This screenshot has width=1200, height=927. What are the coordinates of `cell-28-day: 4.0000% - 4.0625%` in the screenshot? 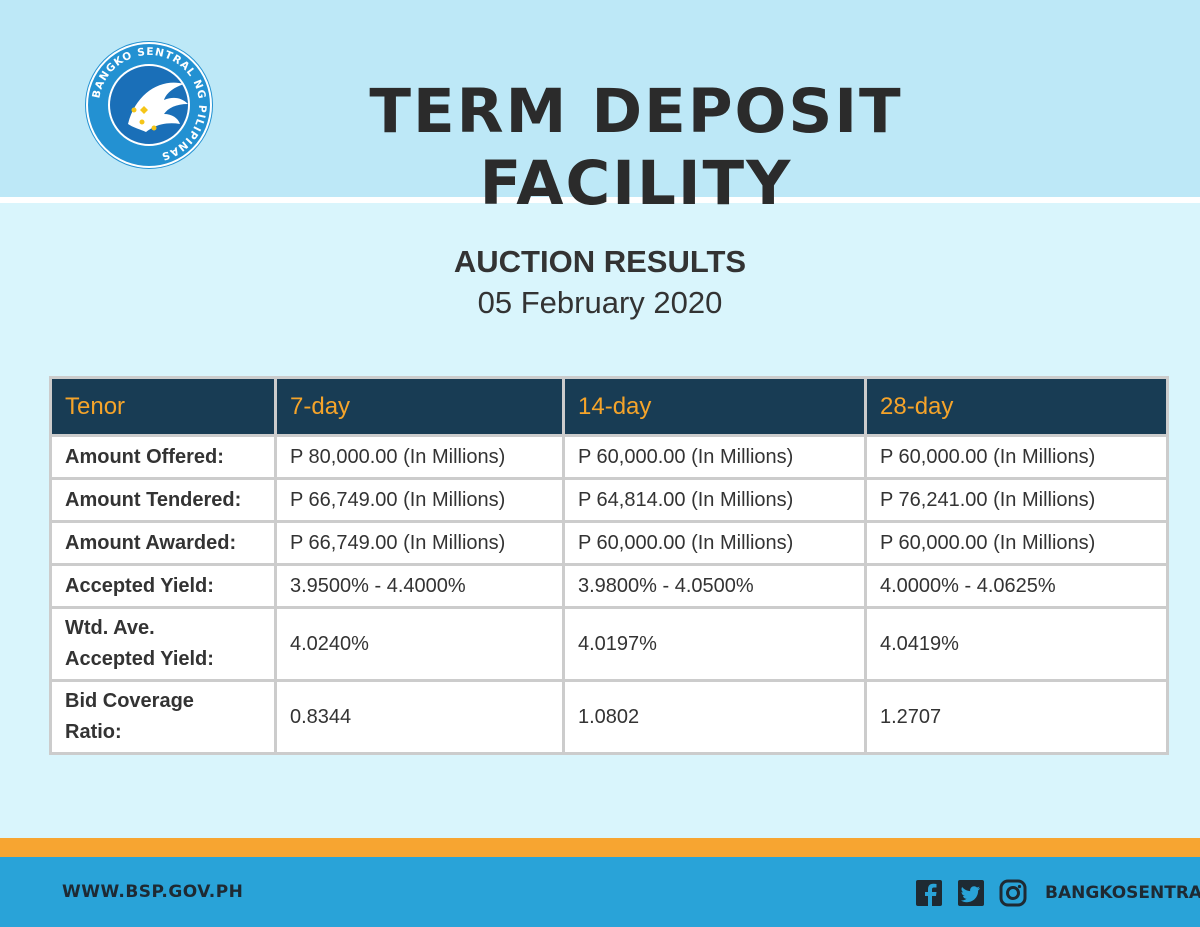 It's located at (1016, 586).